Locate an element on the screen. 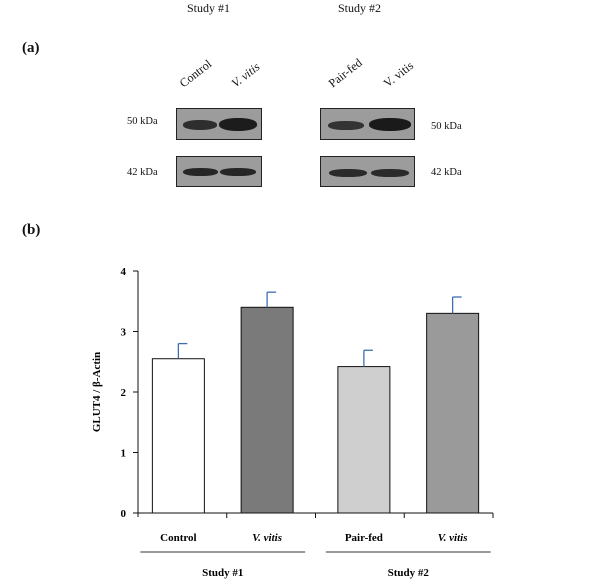 This screenshot has height=581, width=600. blot-actin-study1 is located at coordinates (219, 171).